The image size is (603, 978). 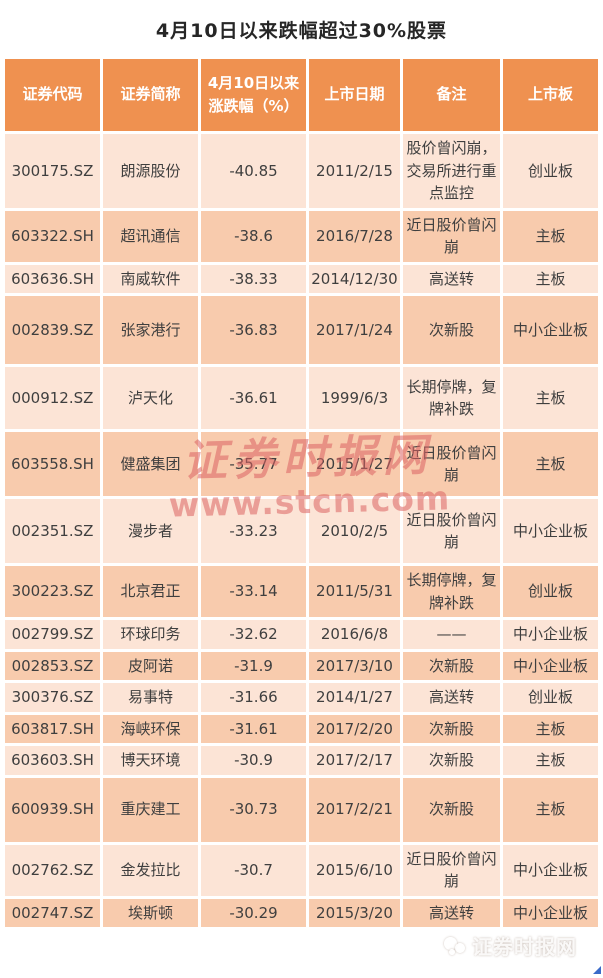 I want to click on table-row: 603636.SH 南威软件 -38.33 2014/12/30 高送转 主板, so click(x=301, y=278).